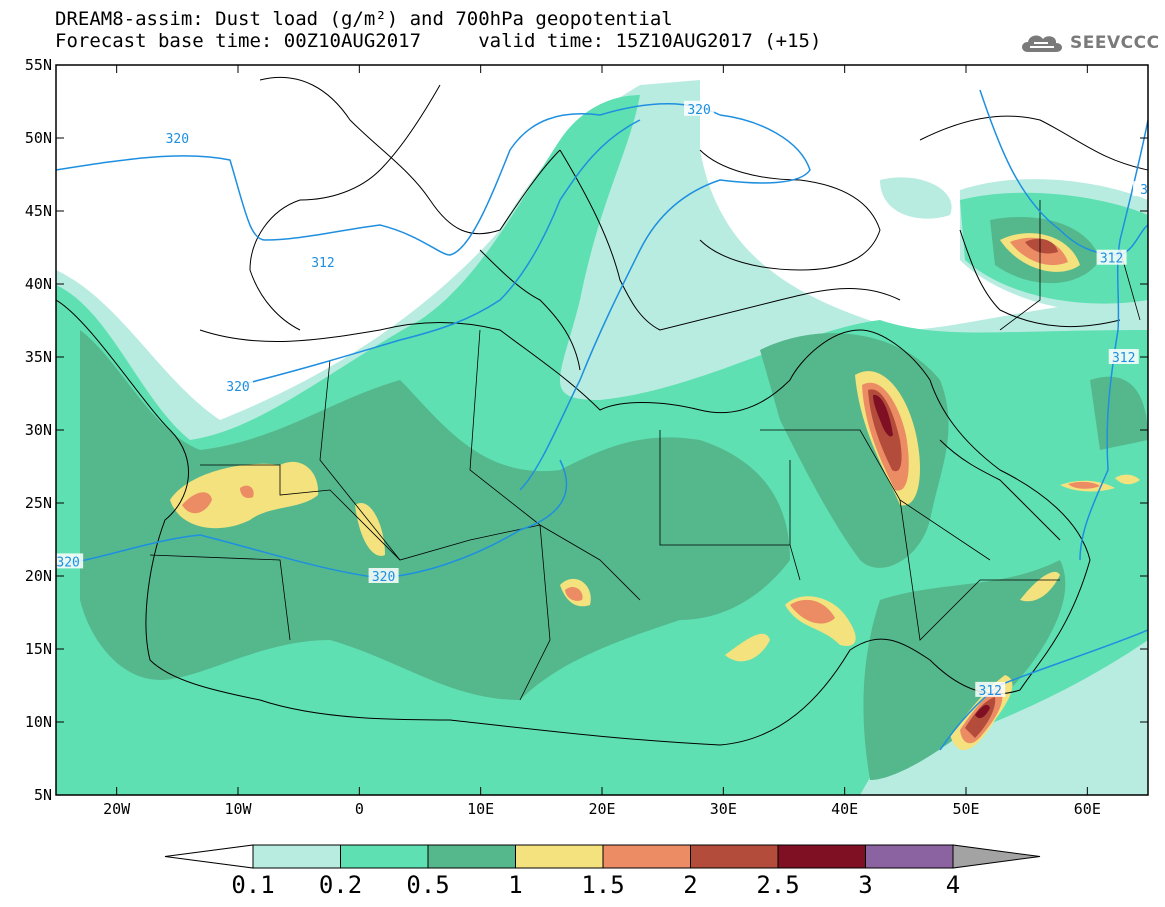  Describe the element at coordinates (1115, 43) in the screenshot. I see `logo-text: SEEVCCC` at that location.